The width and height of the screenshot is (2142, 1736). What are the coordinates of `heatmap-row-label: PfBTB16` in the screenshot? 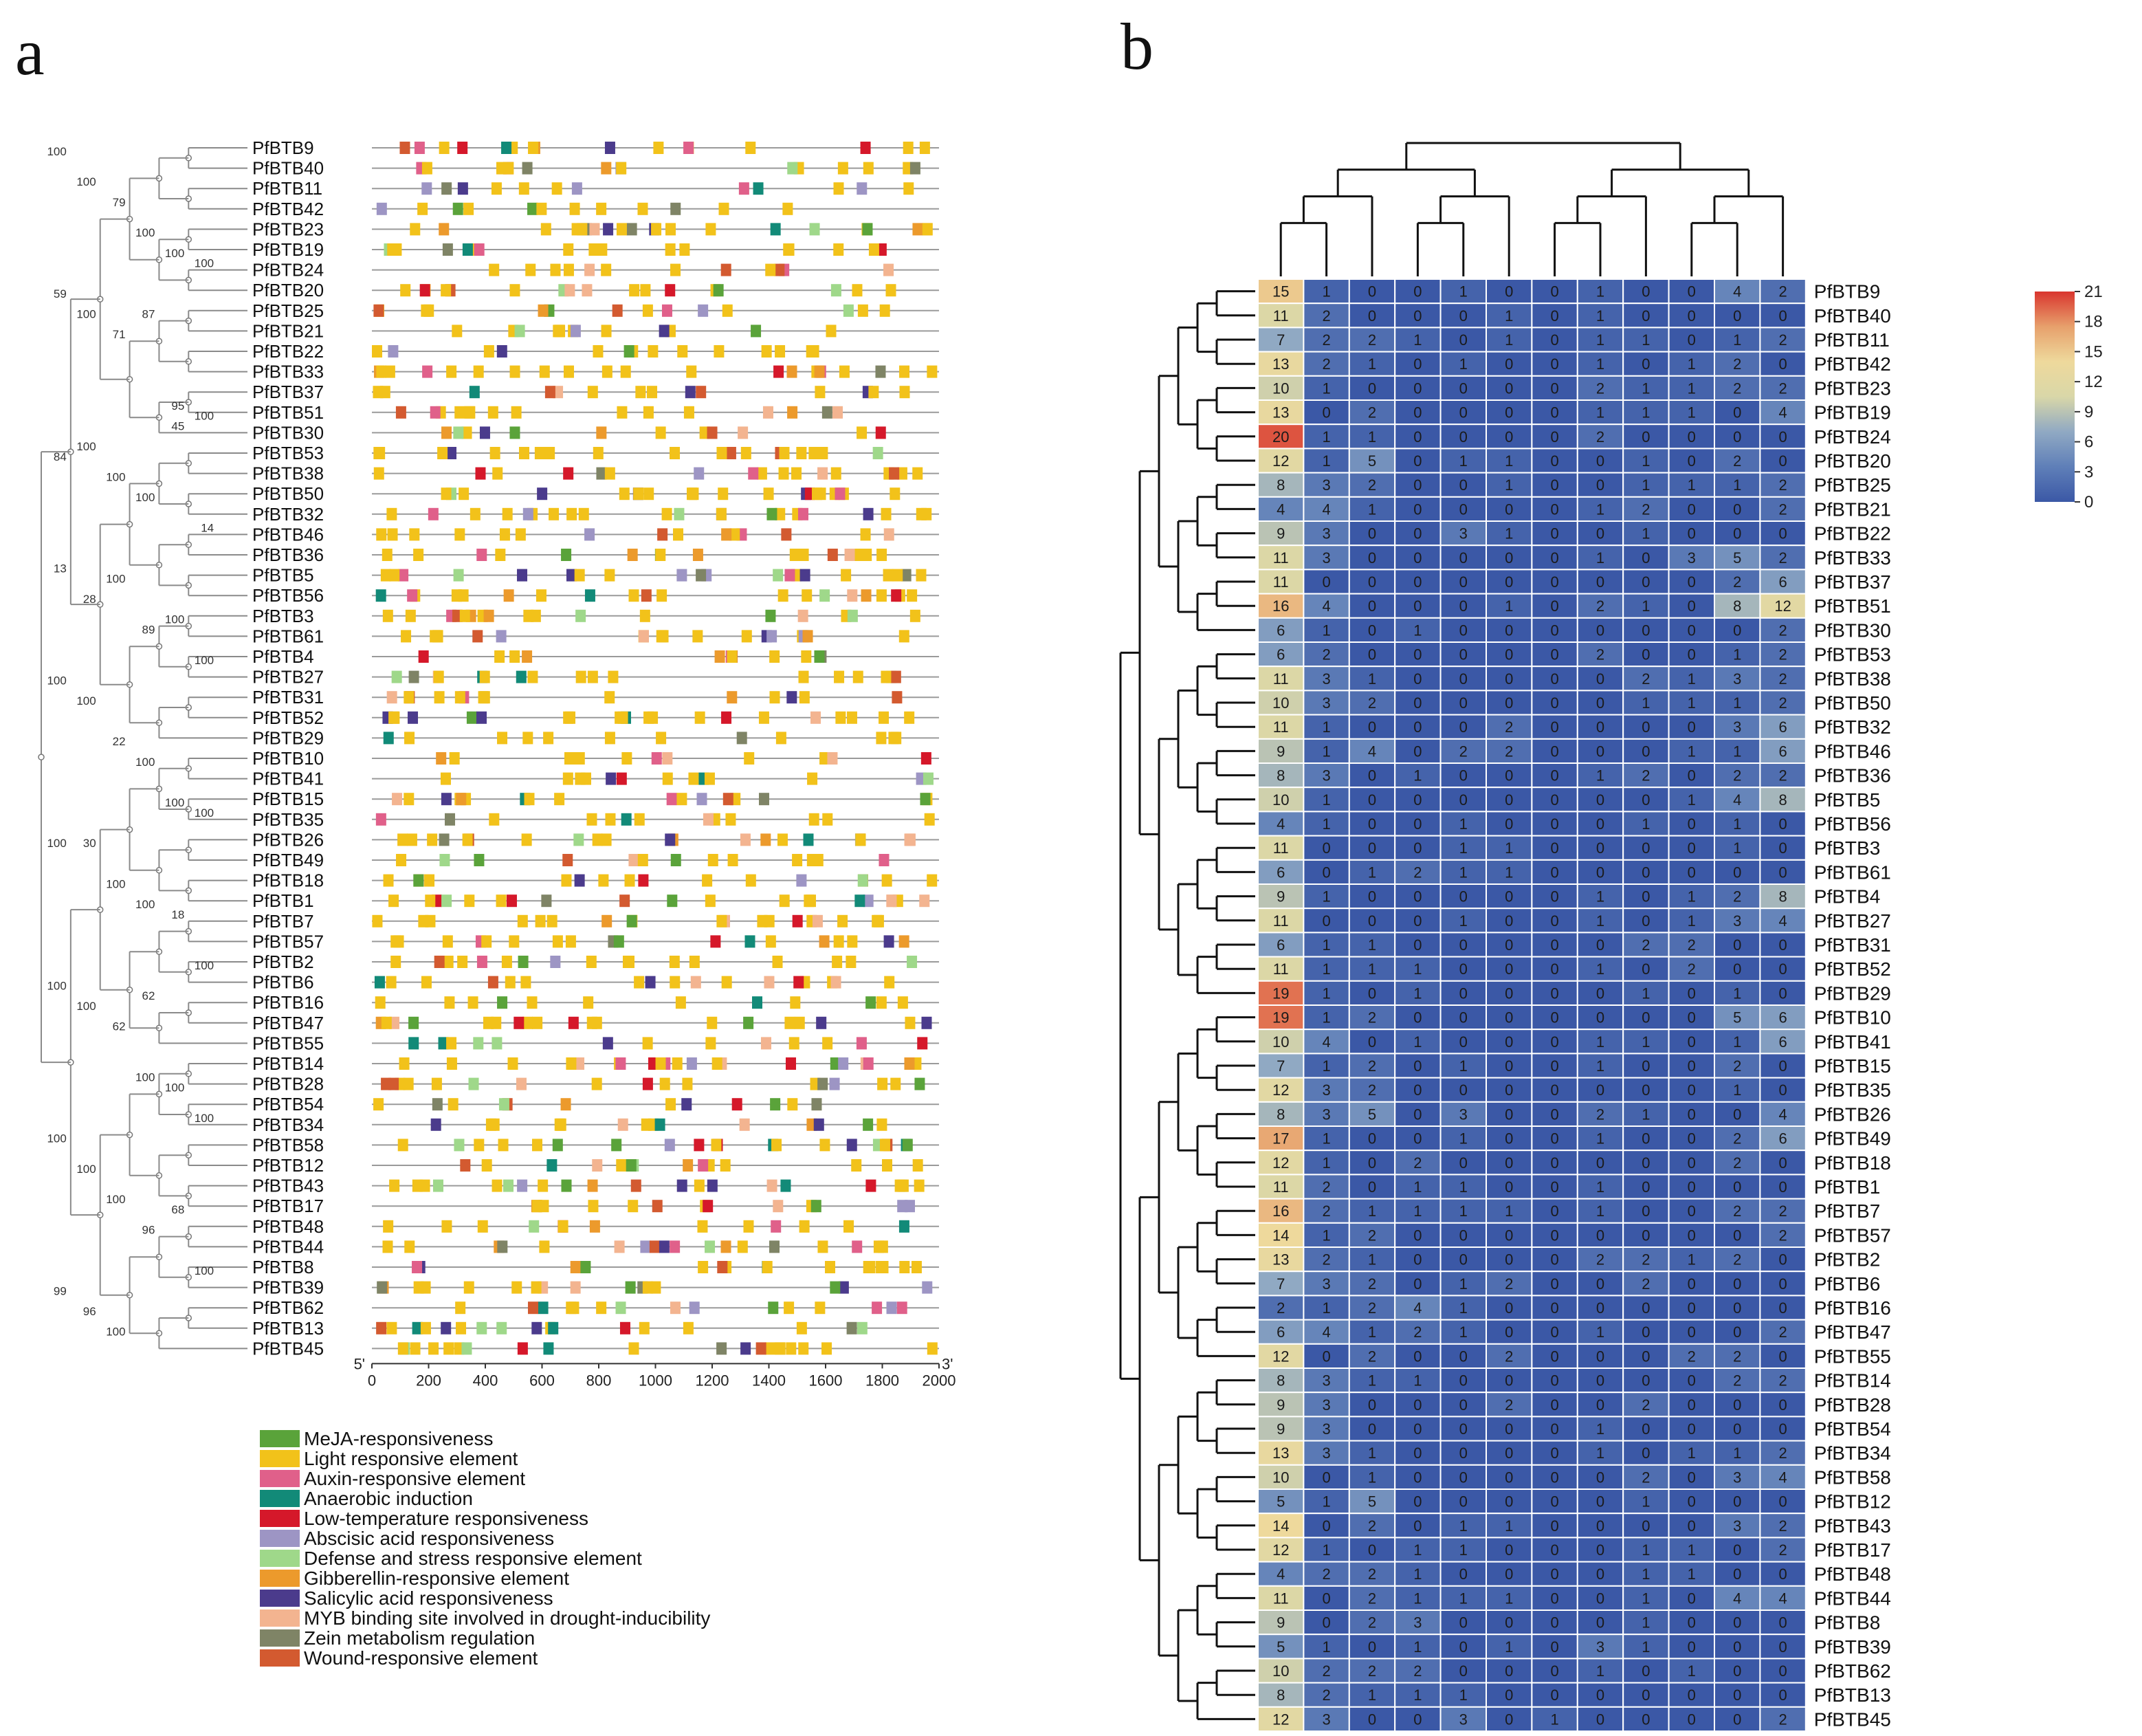 It's located at (1852, 1308).